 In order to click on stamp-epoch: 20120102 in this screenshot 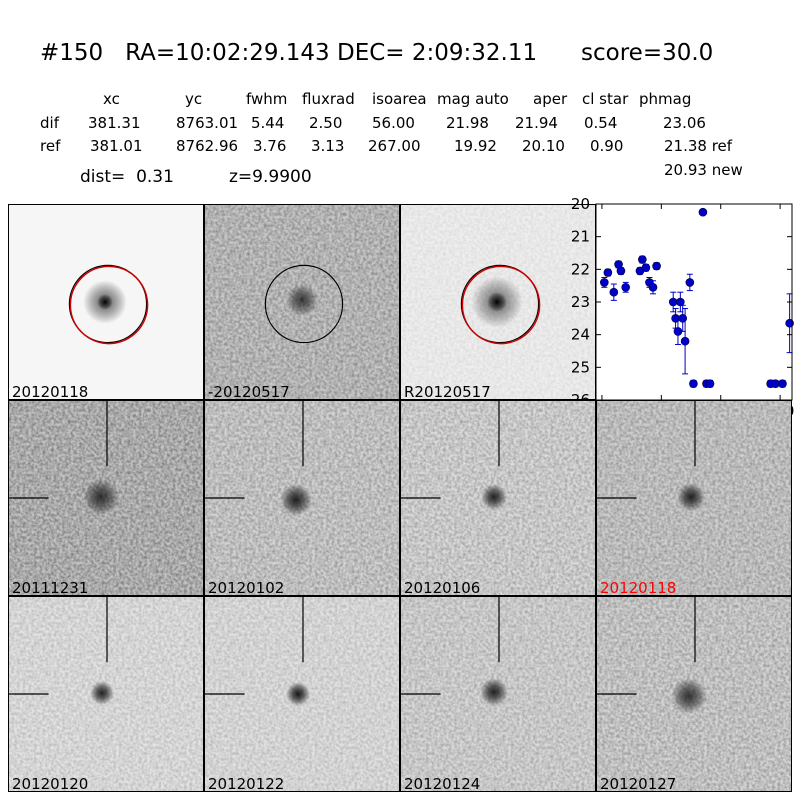, I will do `click(302, 498)`.